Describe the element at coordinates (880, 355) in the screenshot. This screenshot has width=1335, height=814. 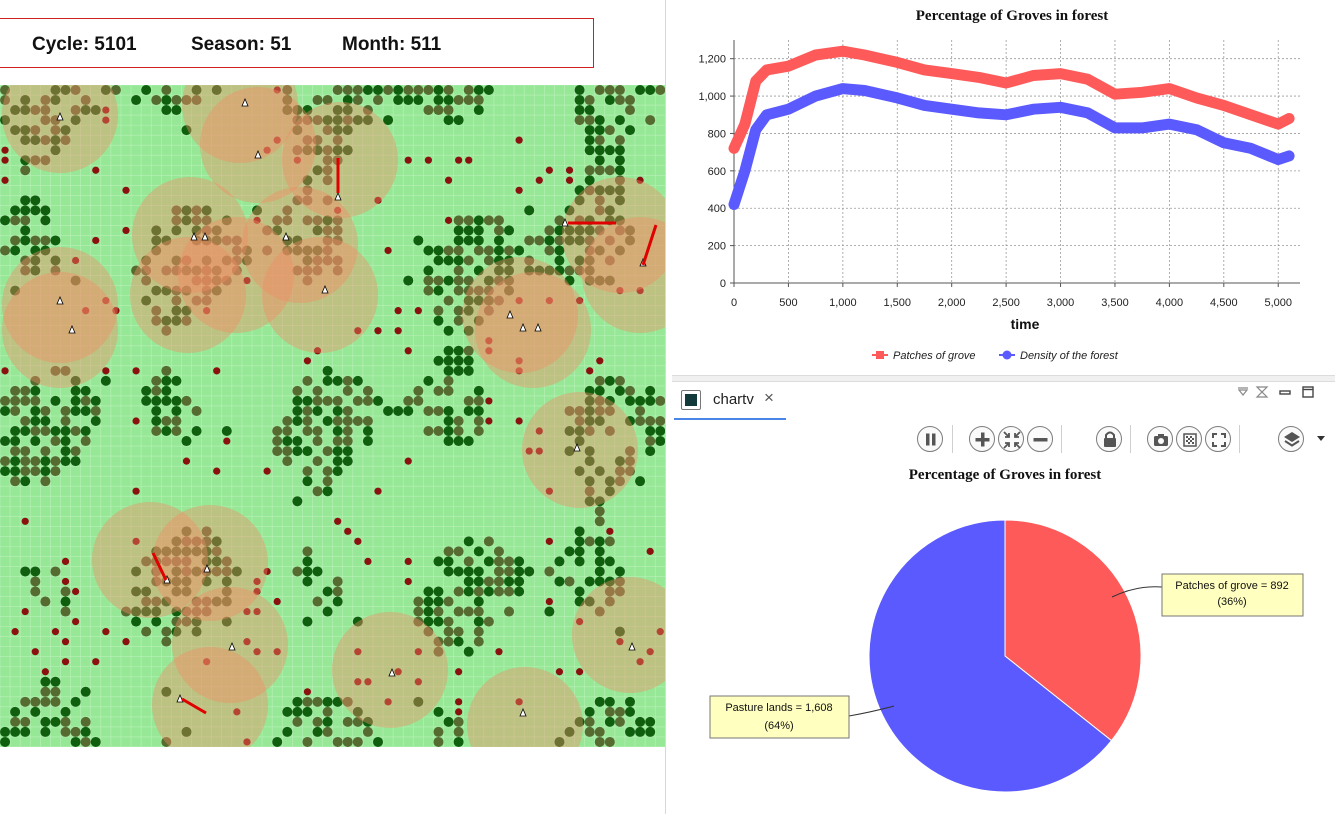
I see `legend-marker-grove` at that location.